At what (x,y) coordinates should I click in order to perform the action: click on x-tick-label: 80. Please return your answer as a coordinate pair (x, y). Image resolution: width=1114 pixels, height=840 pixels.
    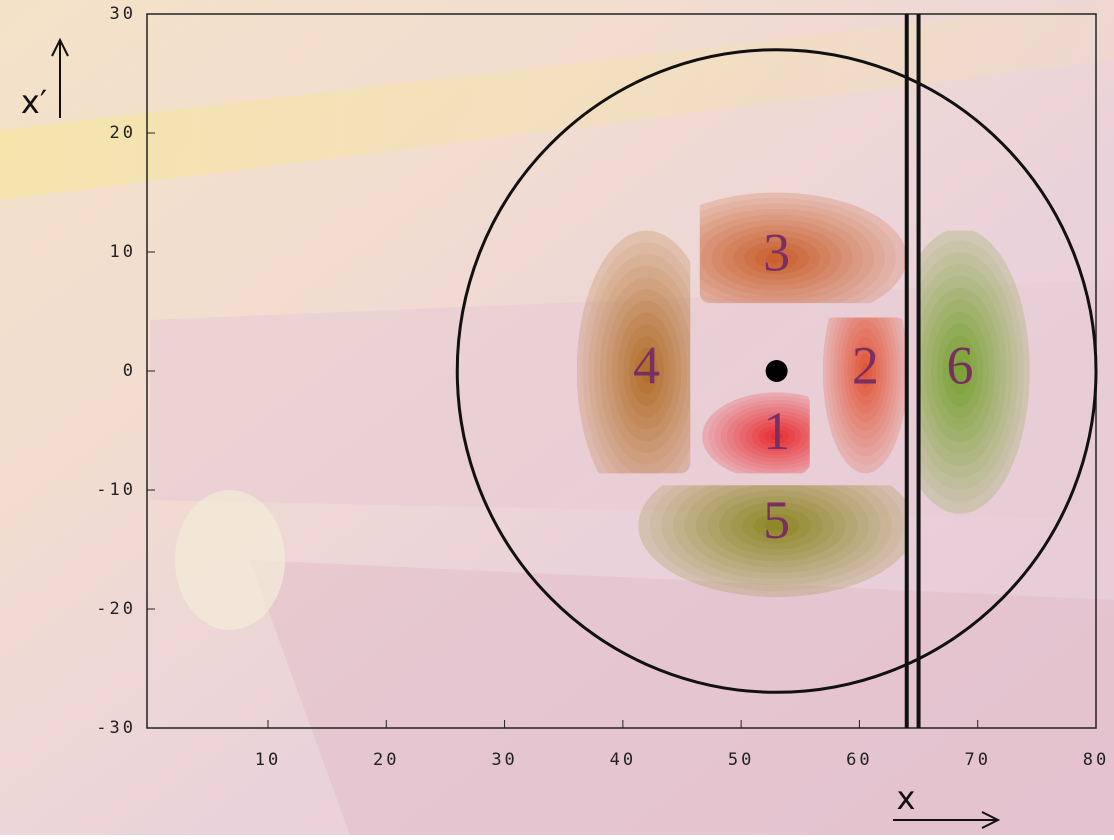
    Looking at the image, I should click on (1096, 760).